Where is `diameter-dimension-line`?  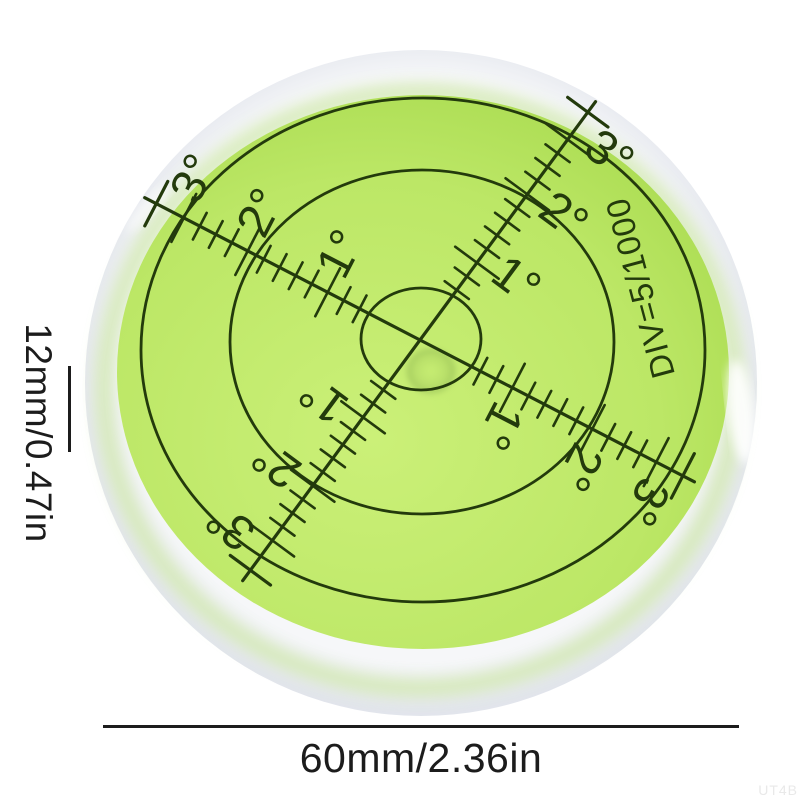 diameter-dimension-line is located at coordinates (421, 726).